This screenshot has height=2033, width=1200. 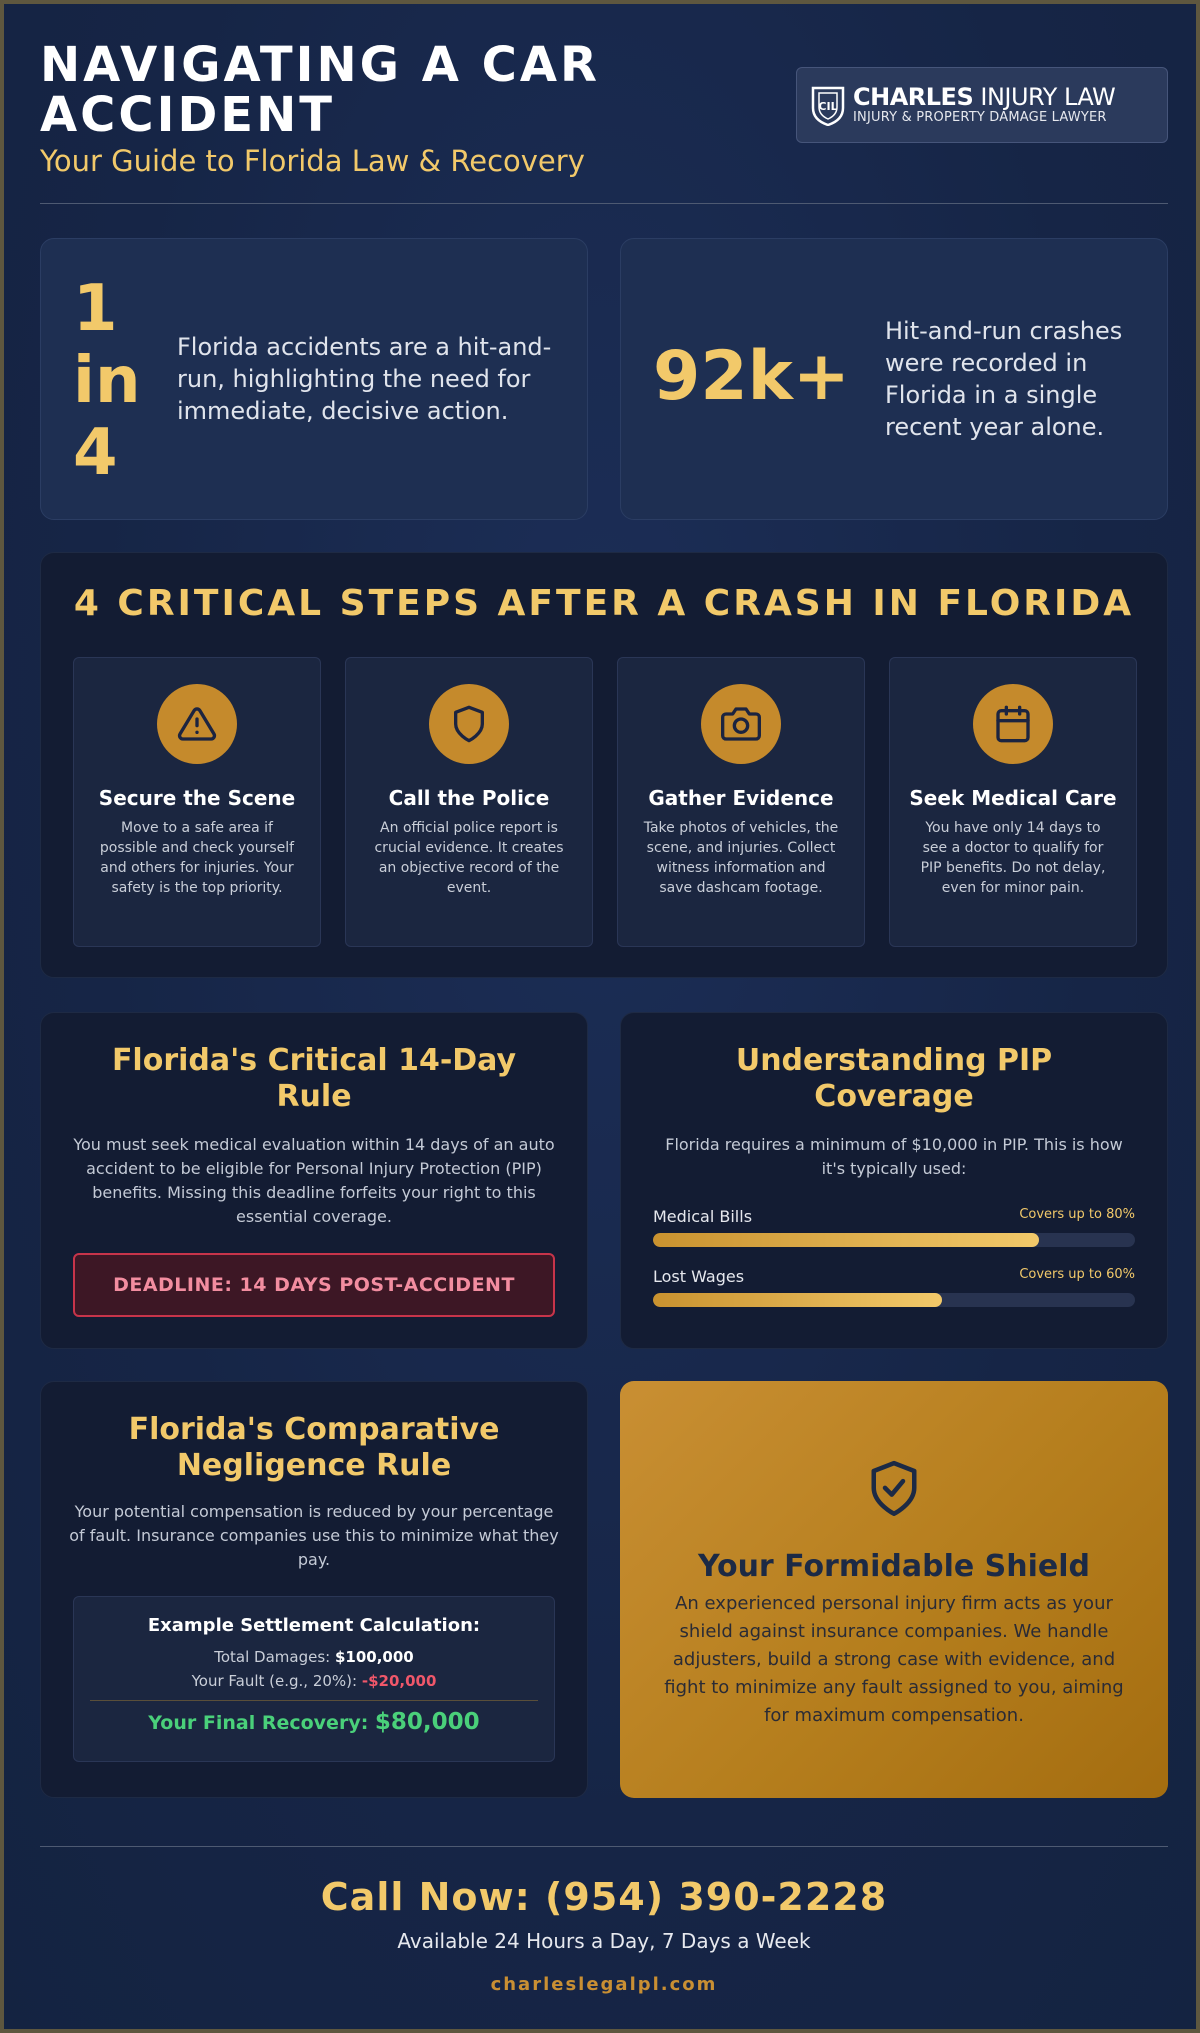 I want to click on shield-check-icon, so click(x=894, y=1488).